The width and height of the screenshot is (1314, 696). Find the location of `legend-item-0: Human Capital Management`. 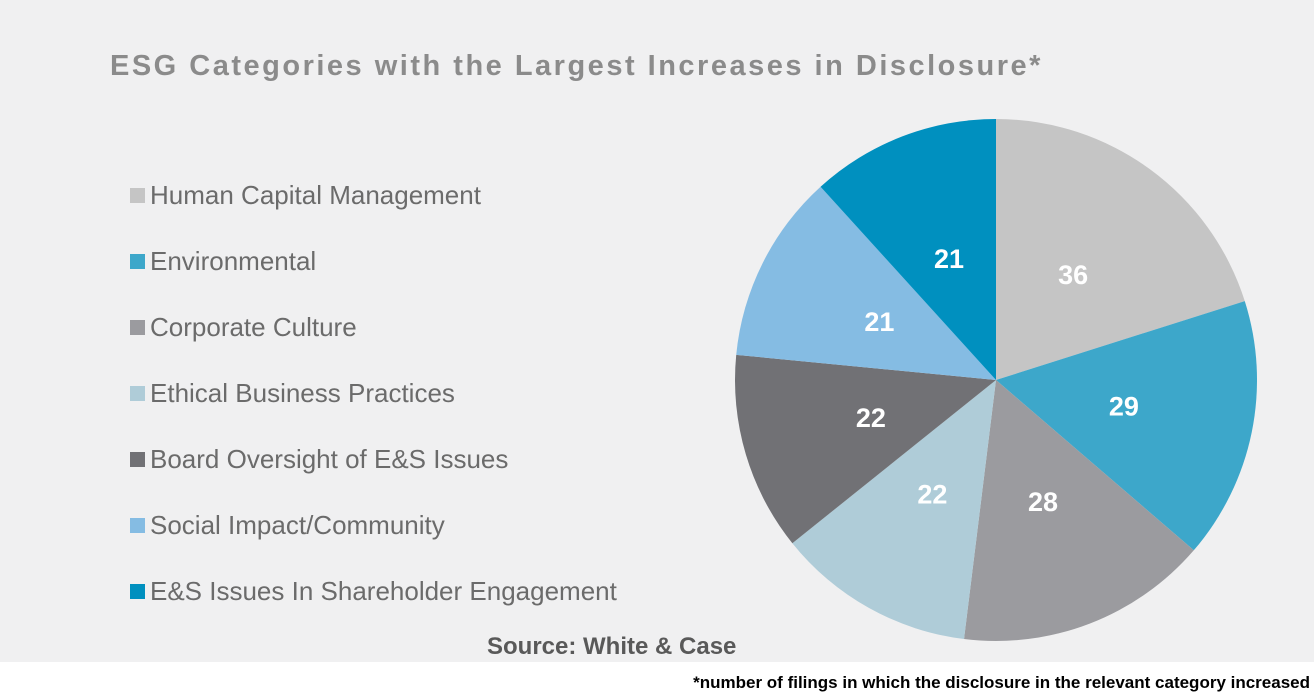

legend-item-0: Human Capital Management is located at coordinates (373, 195).